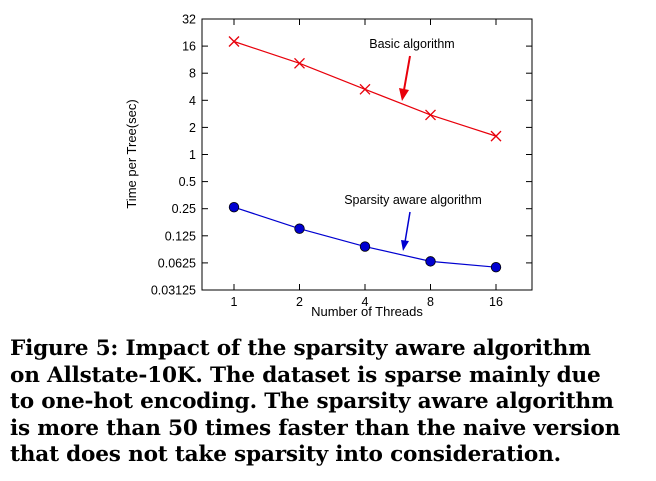 This screenshot has width=656, height=481. Describe the element at coordinates (189, 20) in the screenshot. I see `y-tick-label: 32` at that location.